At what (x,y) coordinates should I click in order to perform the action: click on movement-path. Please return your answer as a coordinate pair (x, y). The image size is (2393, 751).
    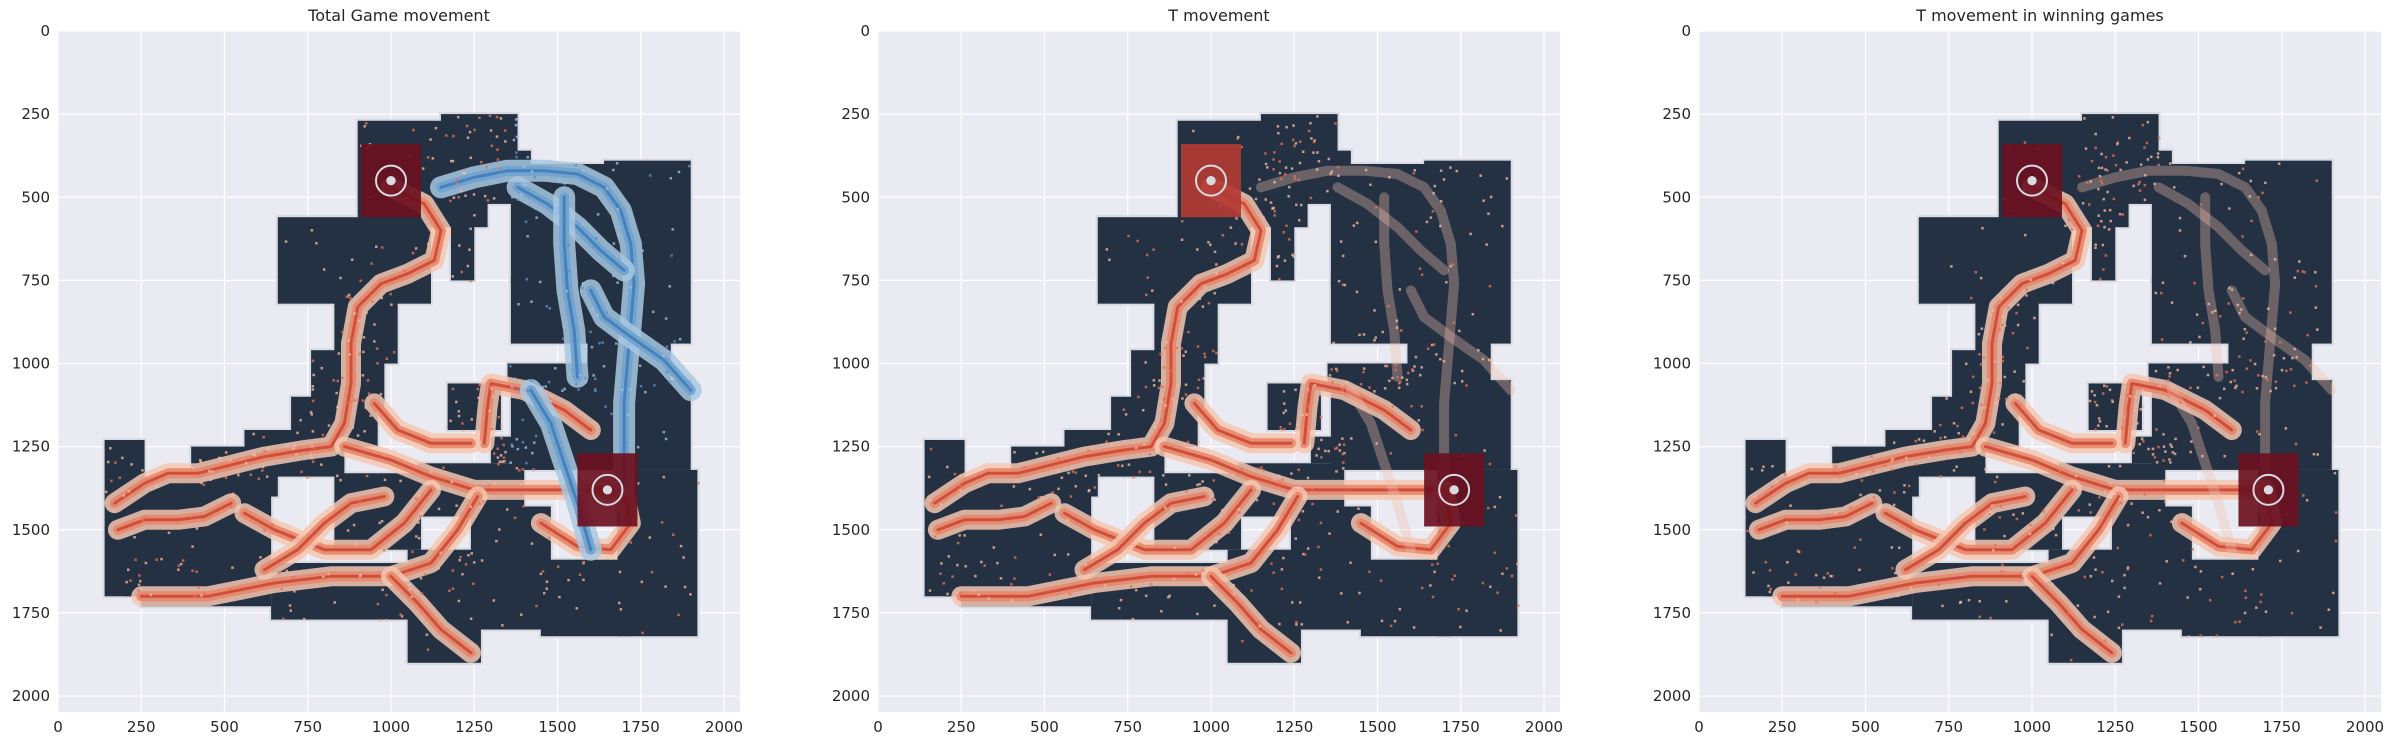
    Looking at the image, I should click on (2125, 468).